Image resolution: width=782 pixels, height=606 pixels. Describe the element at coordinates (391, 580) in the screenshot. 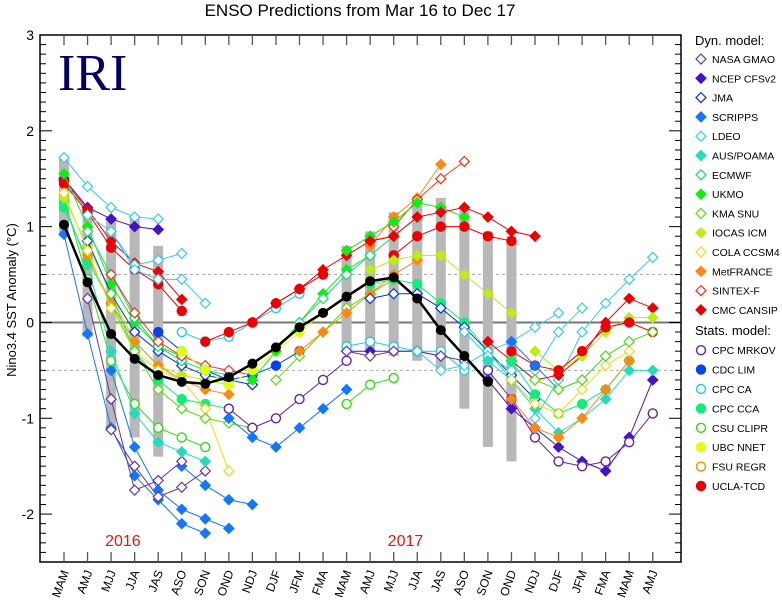

I see `x-tick-label: MJJ` at that location.